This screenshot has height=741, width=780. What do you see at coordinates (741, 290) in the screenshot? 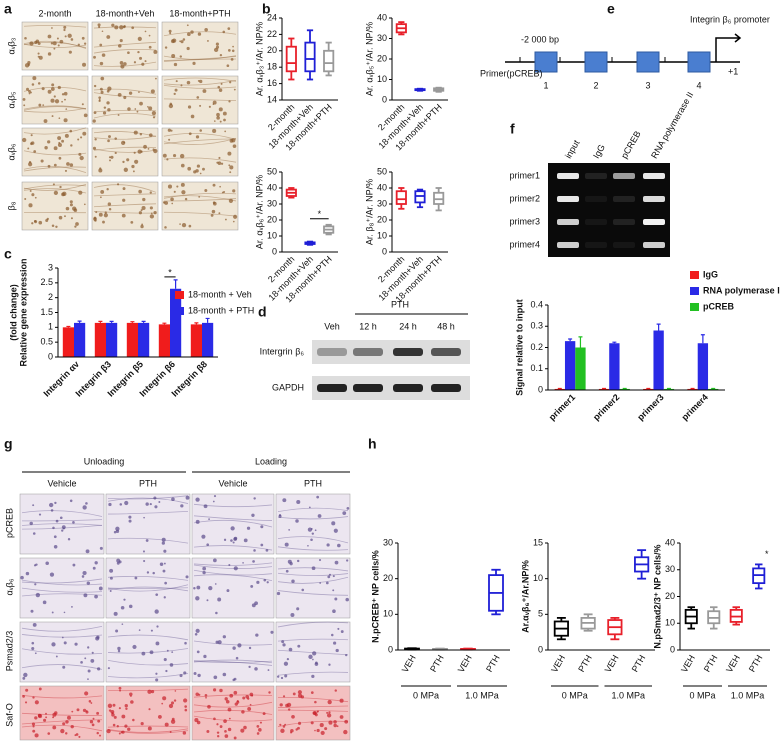
I see `legend-label: RNA polymerase II` at bounding box center [741, 290].